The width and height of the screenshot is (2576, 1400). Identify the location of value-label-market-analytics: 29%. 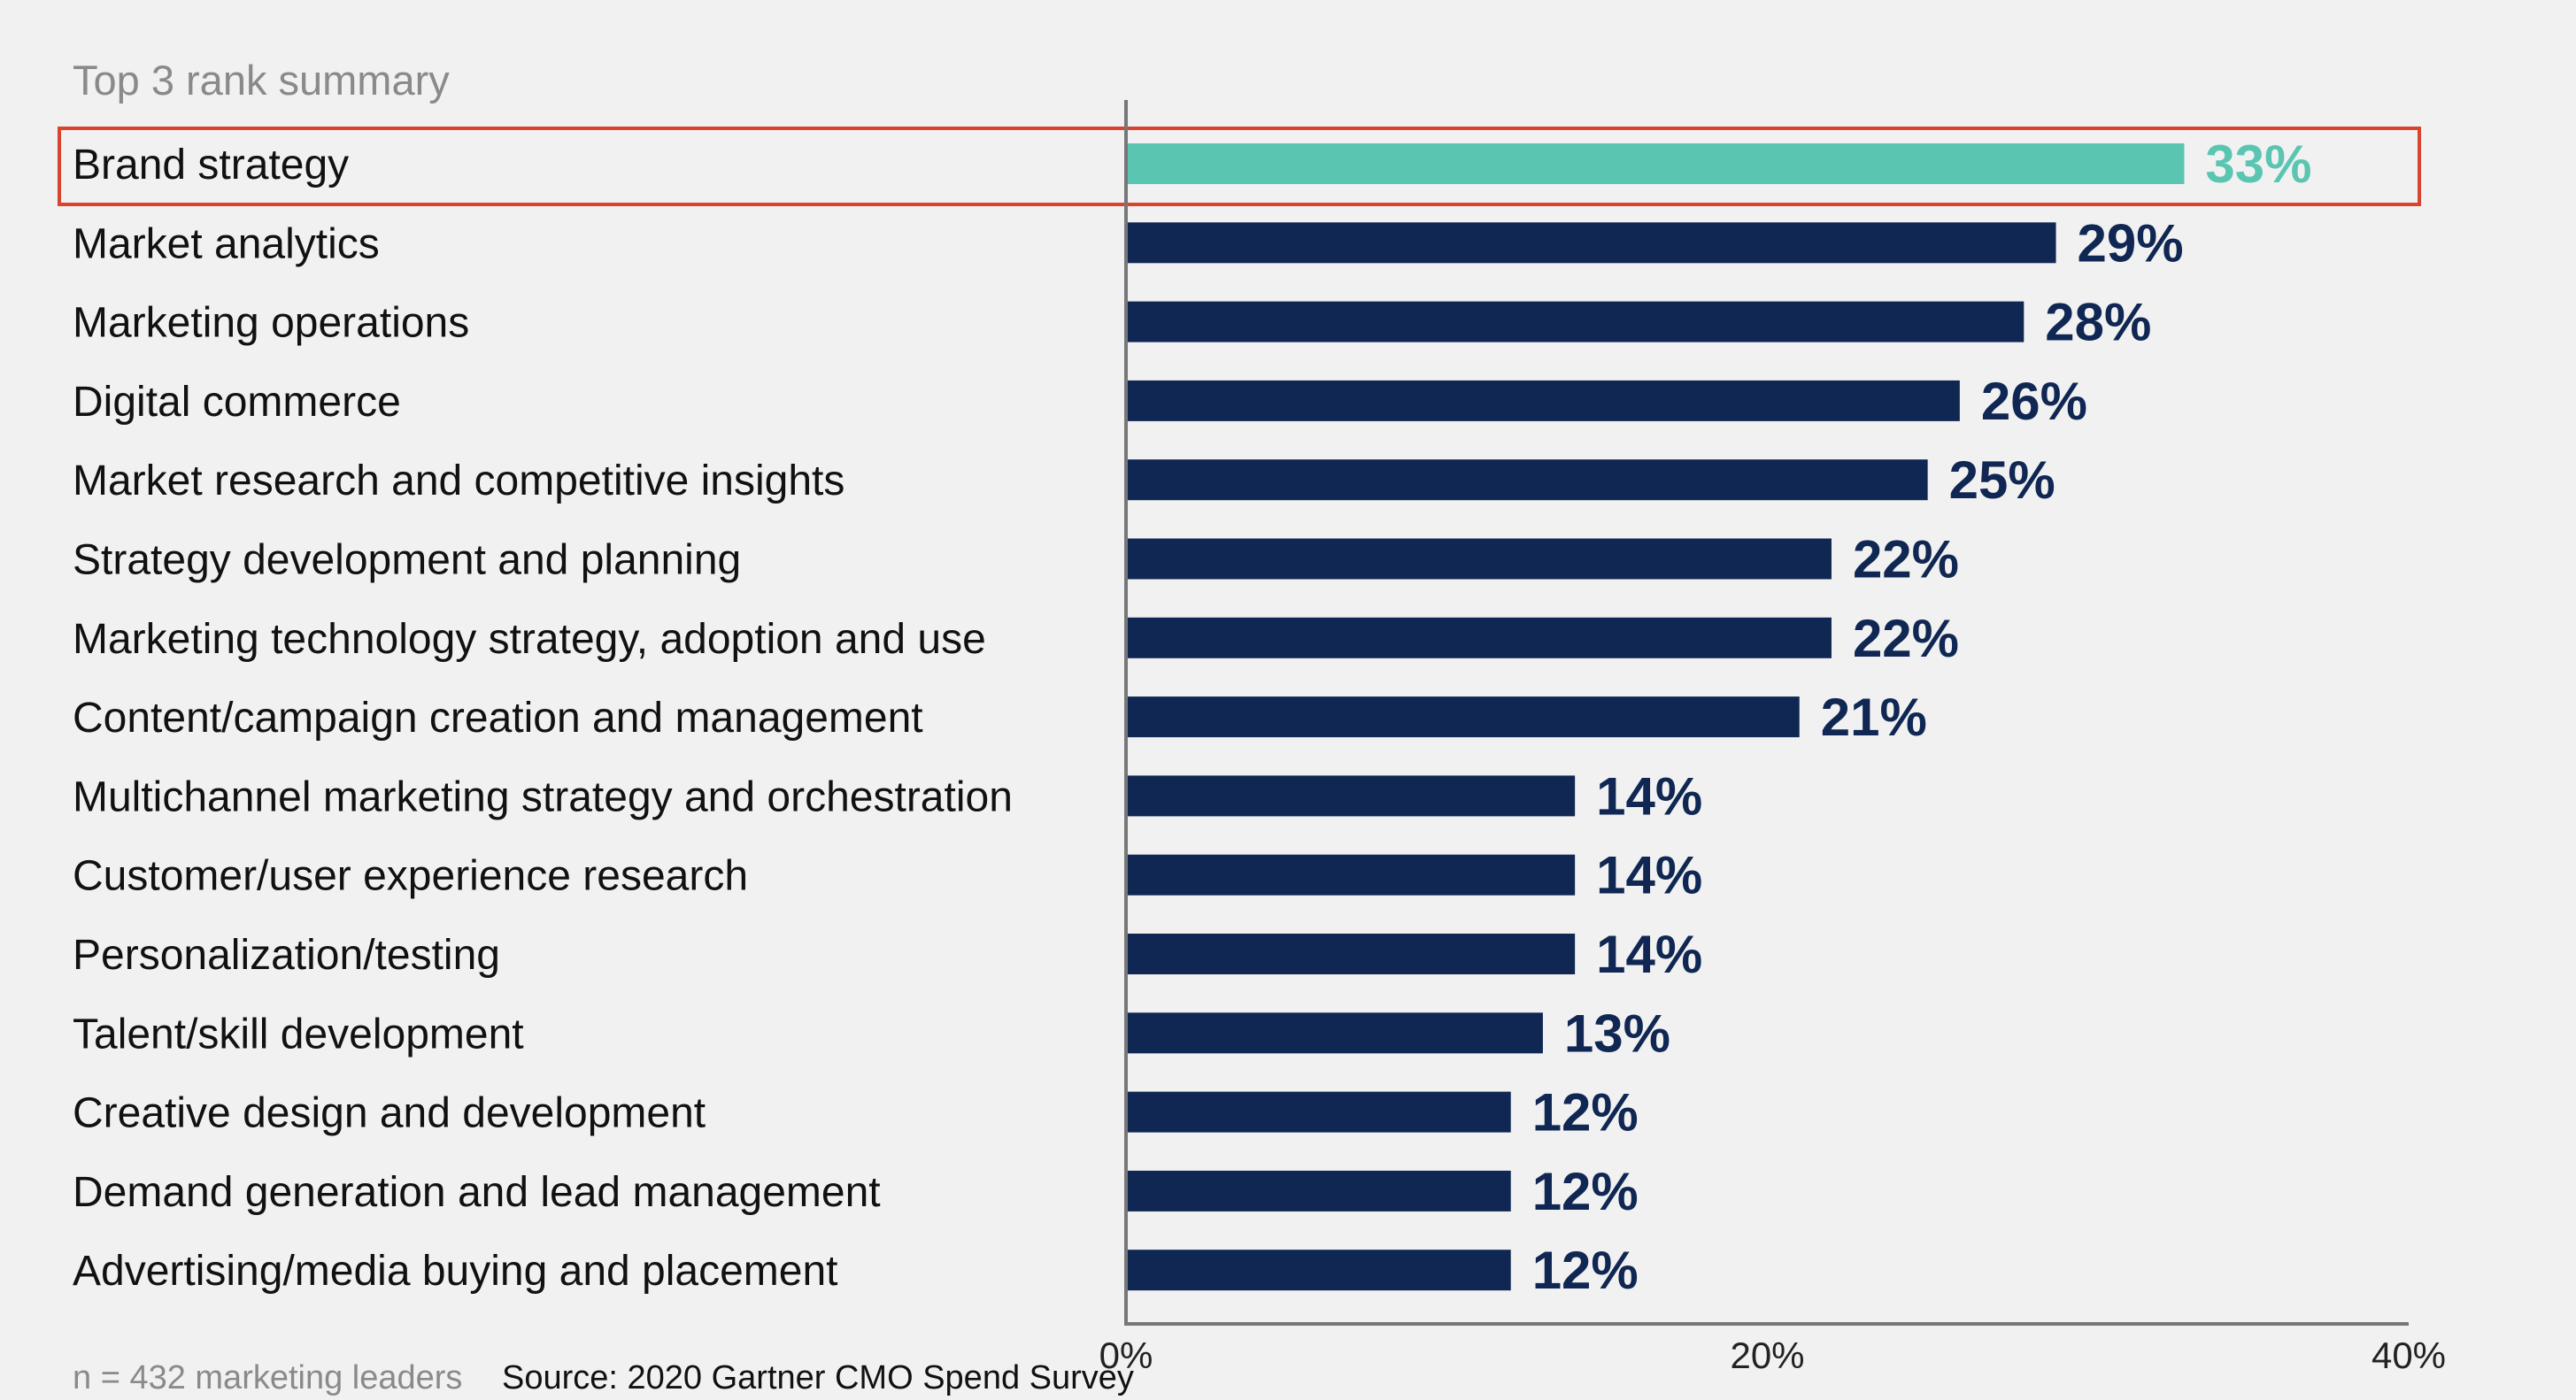
(2131, 243).